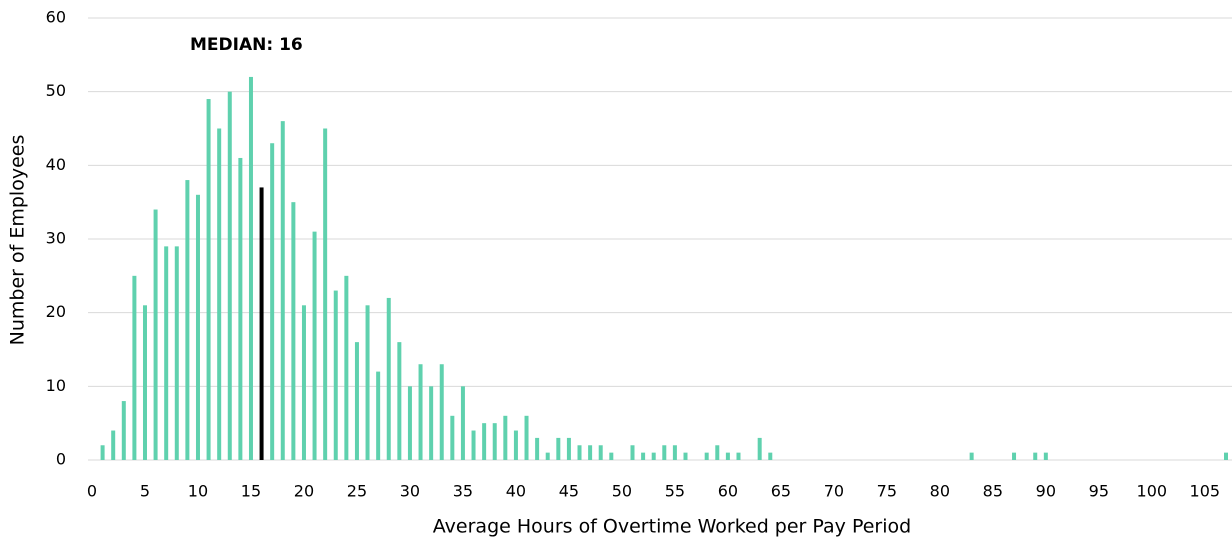 The image size is (1232, 544). Describe the element at coordinates (1099, 491) in the screenshot. I see `x-tick-label: 95` at that location.